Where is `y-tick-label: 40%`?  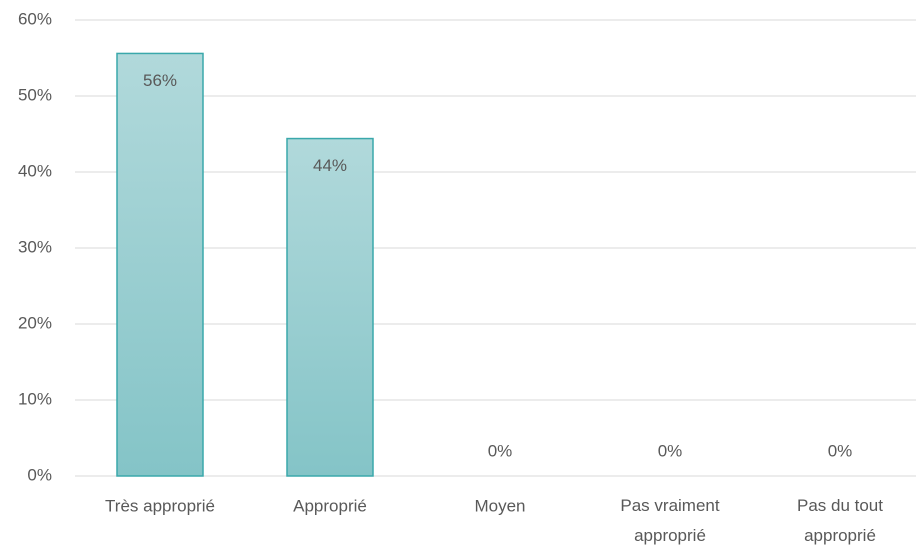 y-tick-label: 40% is located at coordinates (35, 170).